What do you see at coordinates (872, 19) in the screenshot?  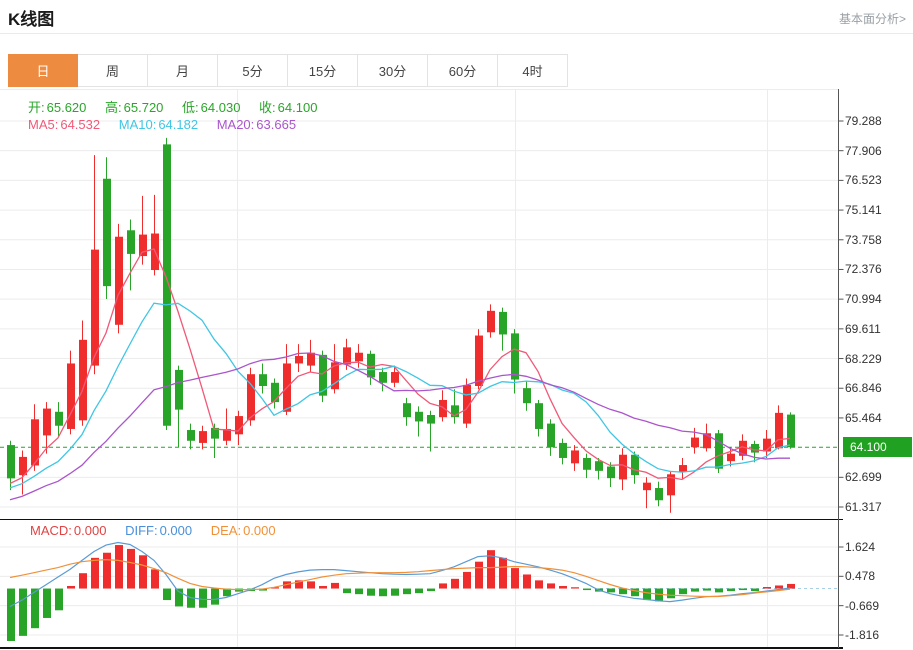 I see `fundamental-analysis-link: 基本面分析>` at bounding box center [872, 19].